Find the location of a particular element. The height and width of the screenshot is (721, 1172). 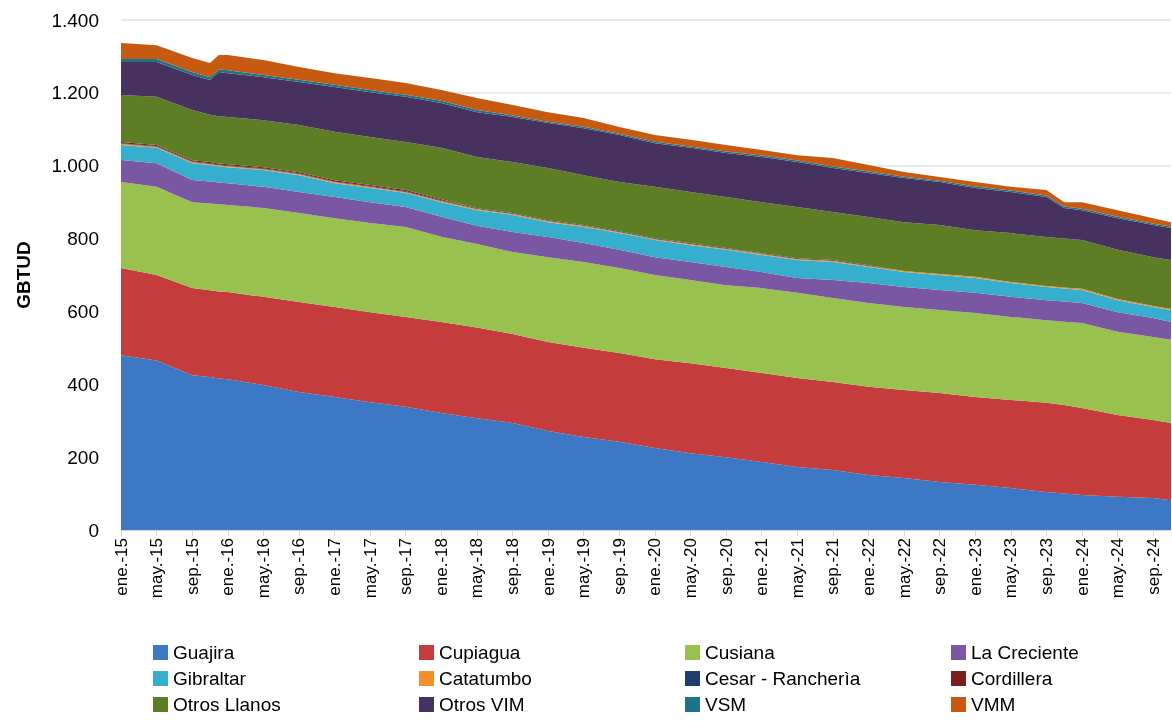

x-tick-label: may.-19 is located at coordinates (584, 568).